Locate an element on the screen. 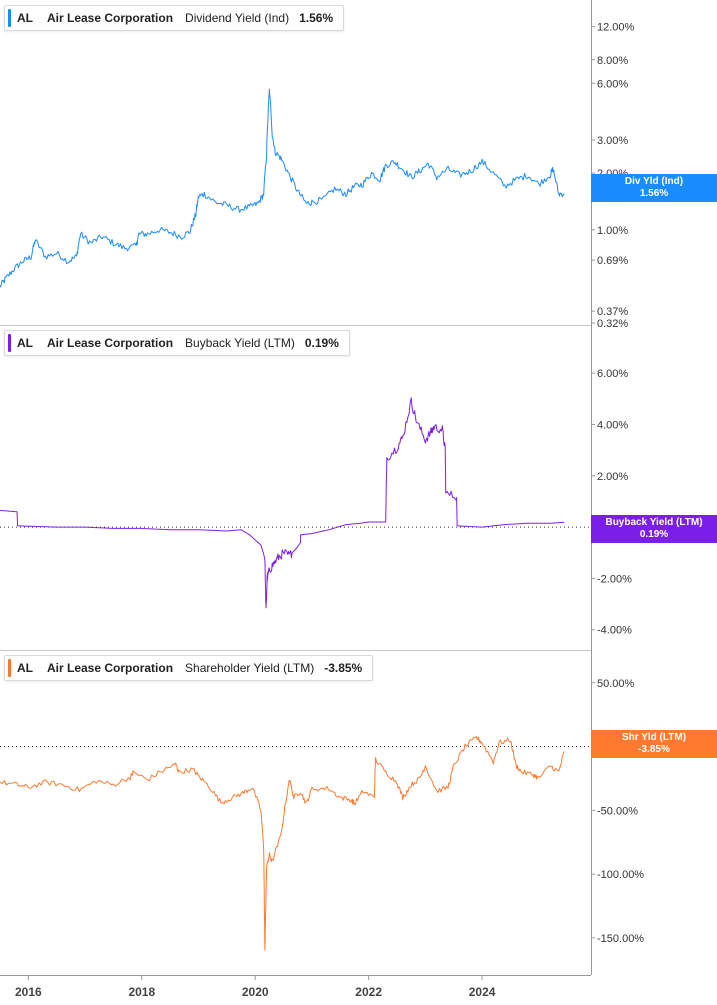 Image resolution: width=717 pixels, height=1005 pixels. buyback-company: Air Lease Corporation is located at coordinates (110, 343).